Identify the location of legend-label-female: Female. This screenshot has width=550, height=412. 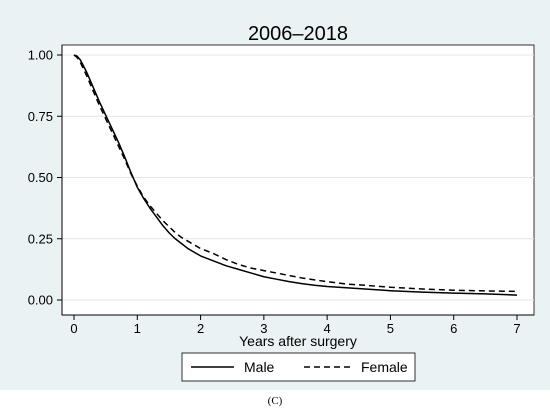
(384, 367).